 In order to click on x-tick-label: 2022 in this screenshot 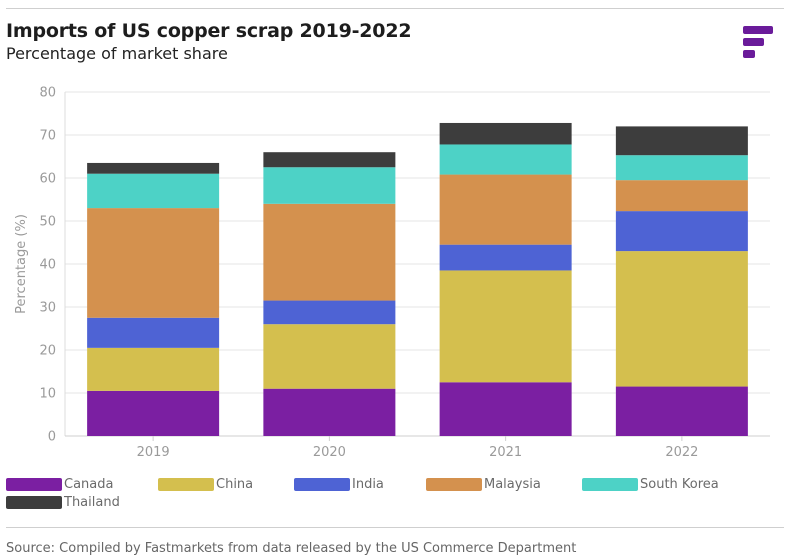, I will do `click(681, 452)`.